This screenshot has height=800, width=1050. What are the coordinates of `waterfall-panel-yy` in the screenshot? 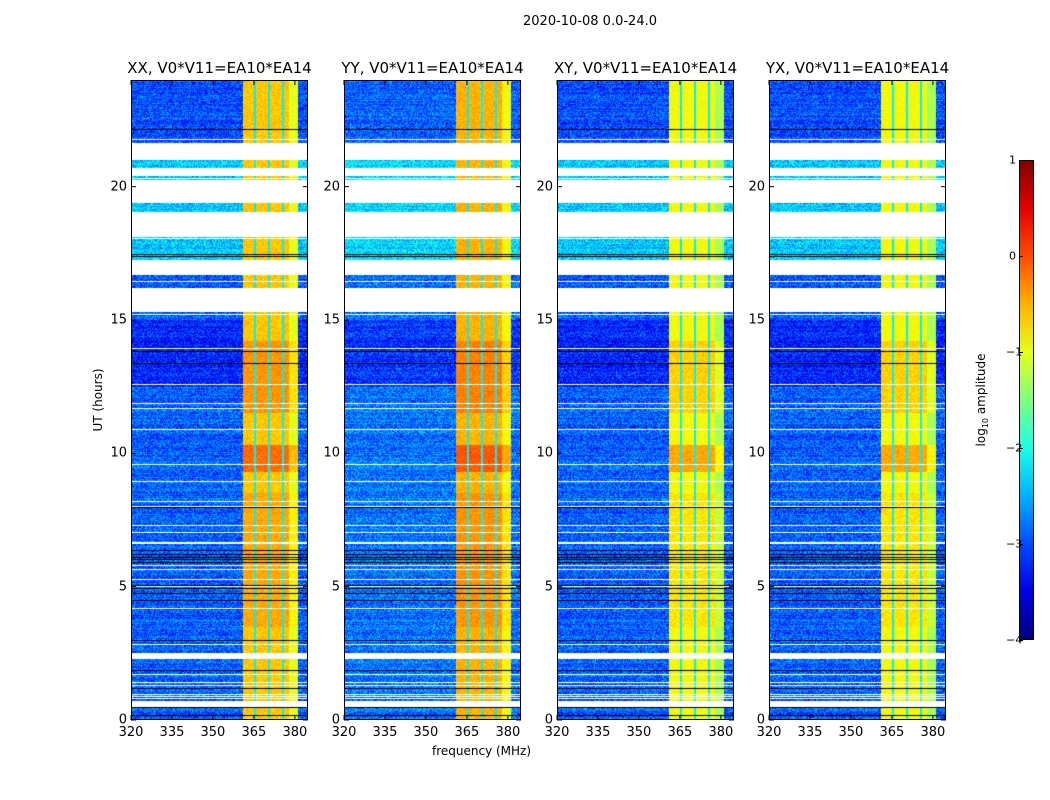 It's located at (432, 400).